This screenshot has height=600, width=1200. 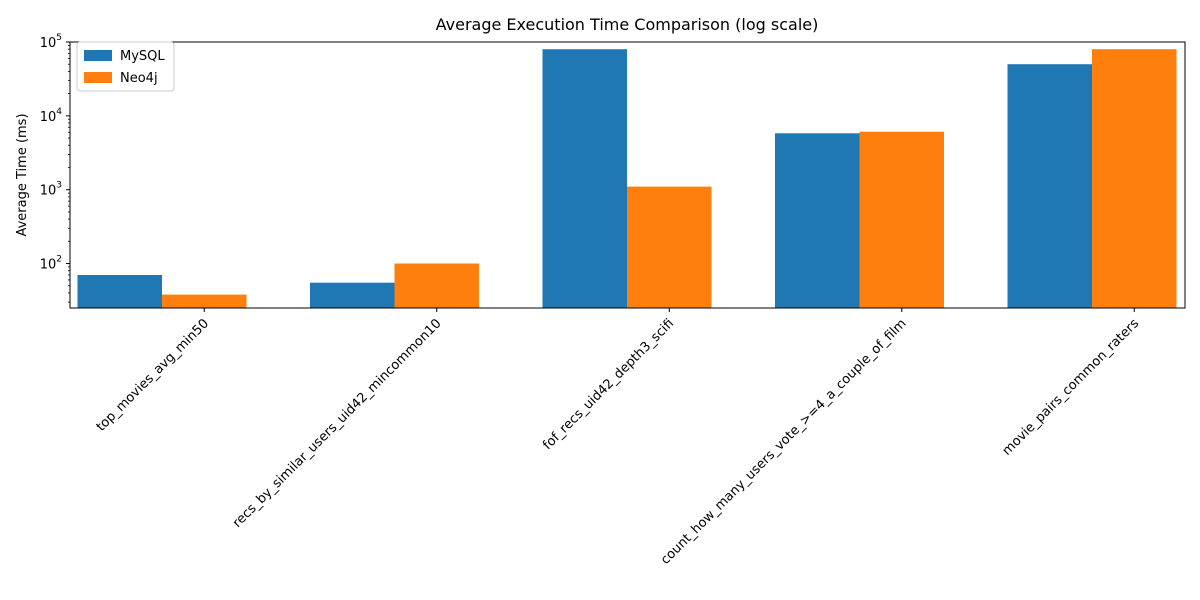 What do you see at coordinates (22, 174) in the screenshot?
I see `y-axis-label: Average Time (ms)` at bounding box center [22, 174].